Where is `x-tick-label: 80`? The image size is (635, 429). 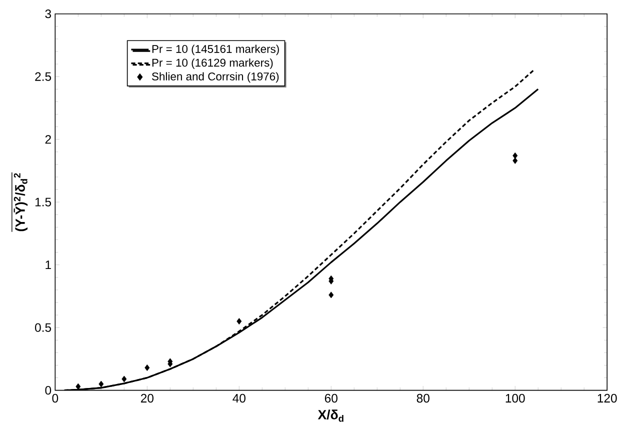
x-tick-label: 80 is located at coordinates (423, 398).